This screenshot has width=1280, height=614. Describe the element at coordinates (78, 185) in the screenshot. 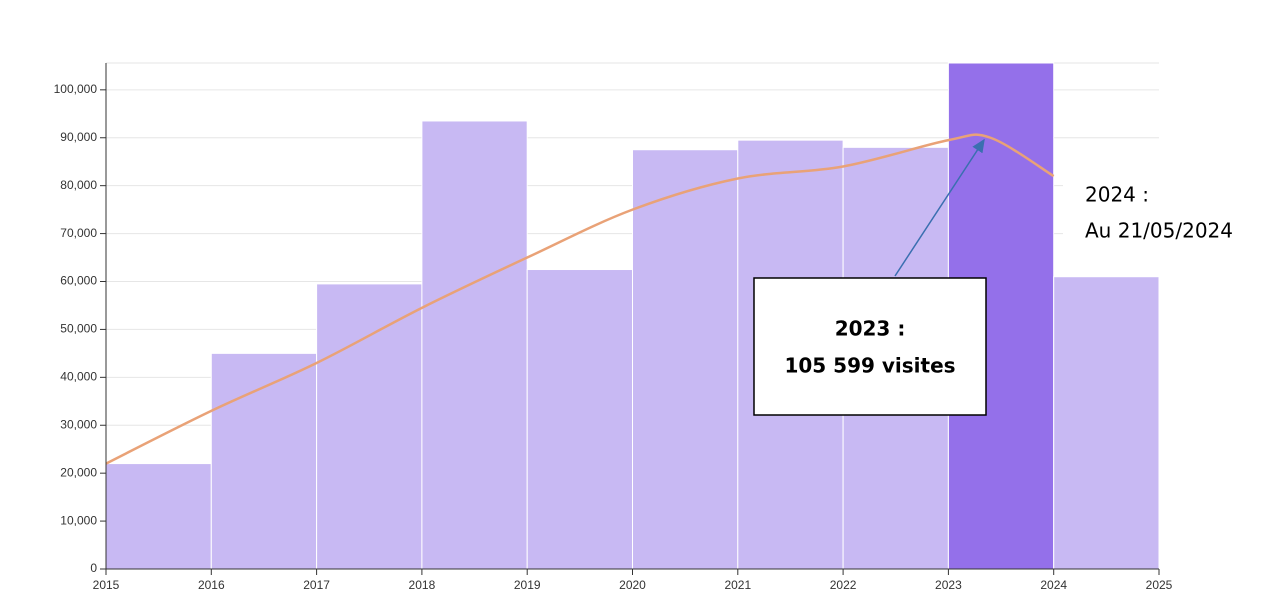

I see `y-tick-label: 80,000` at that location.